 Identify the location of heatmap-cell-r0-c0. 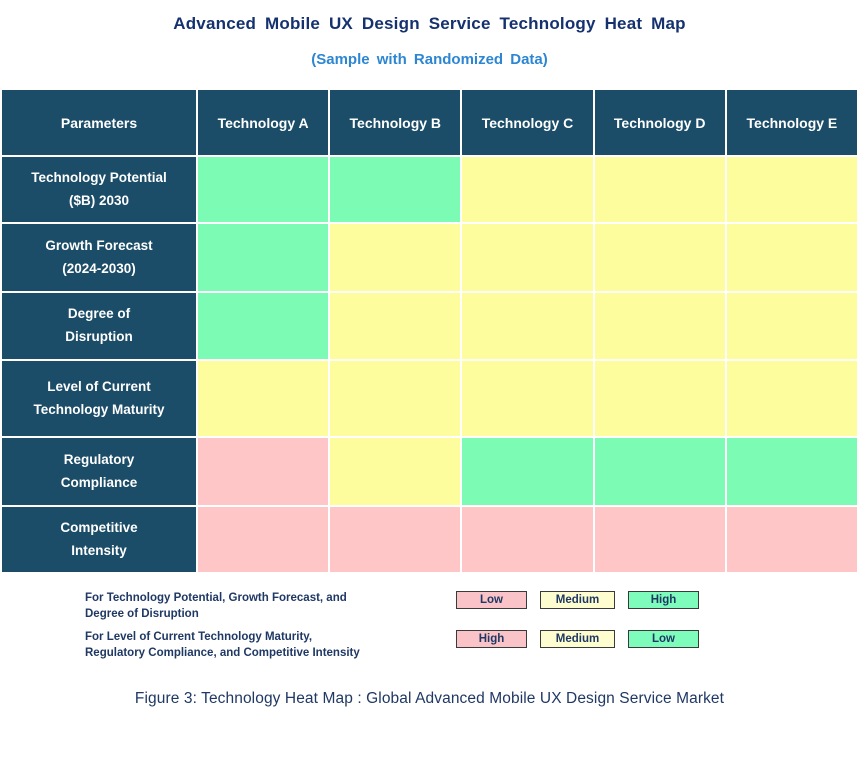
(263, 189).